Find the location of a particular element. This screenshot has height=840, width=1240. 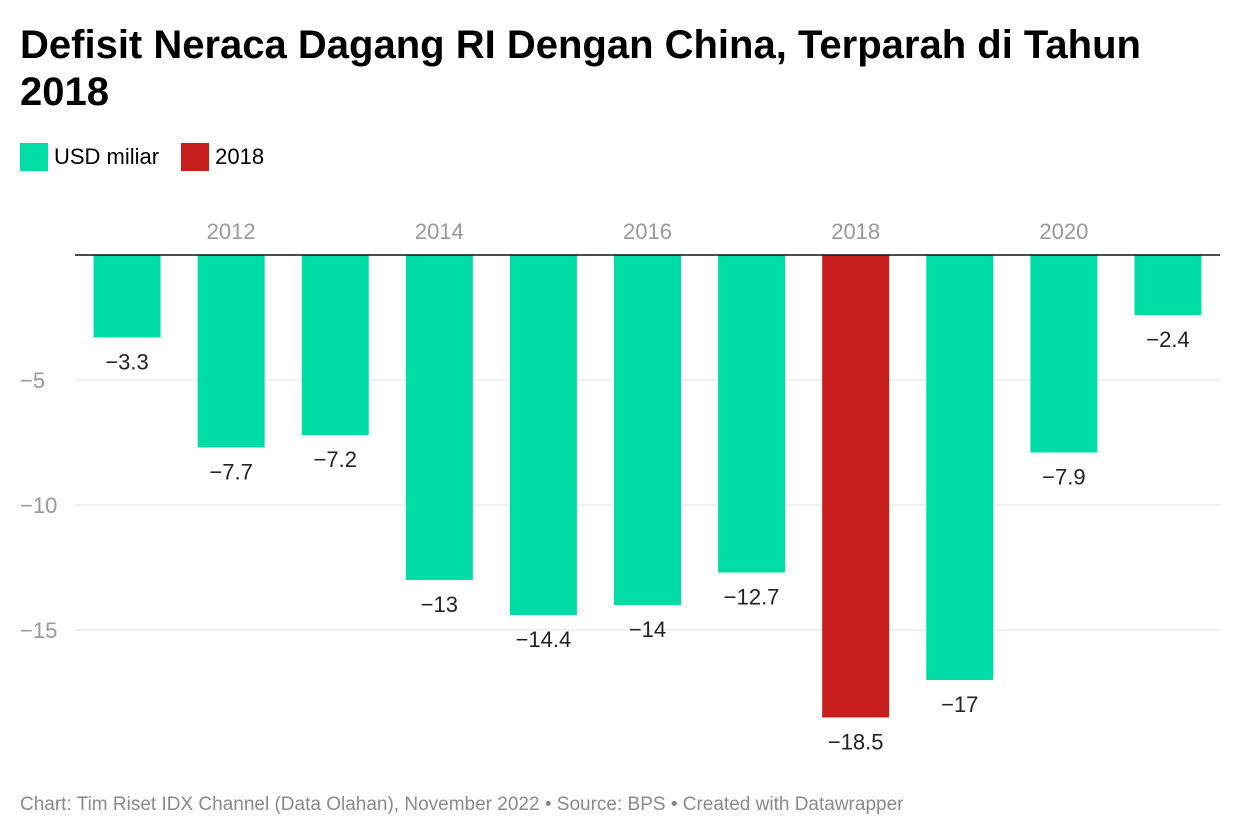

bar-2016 is located at coordinates (647, 430).